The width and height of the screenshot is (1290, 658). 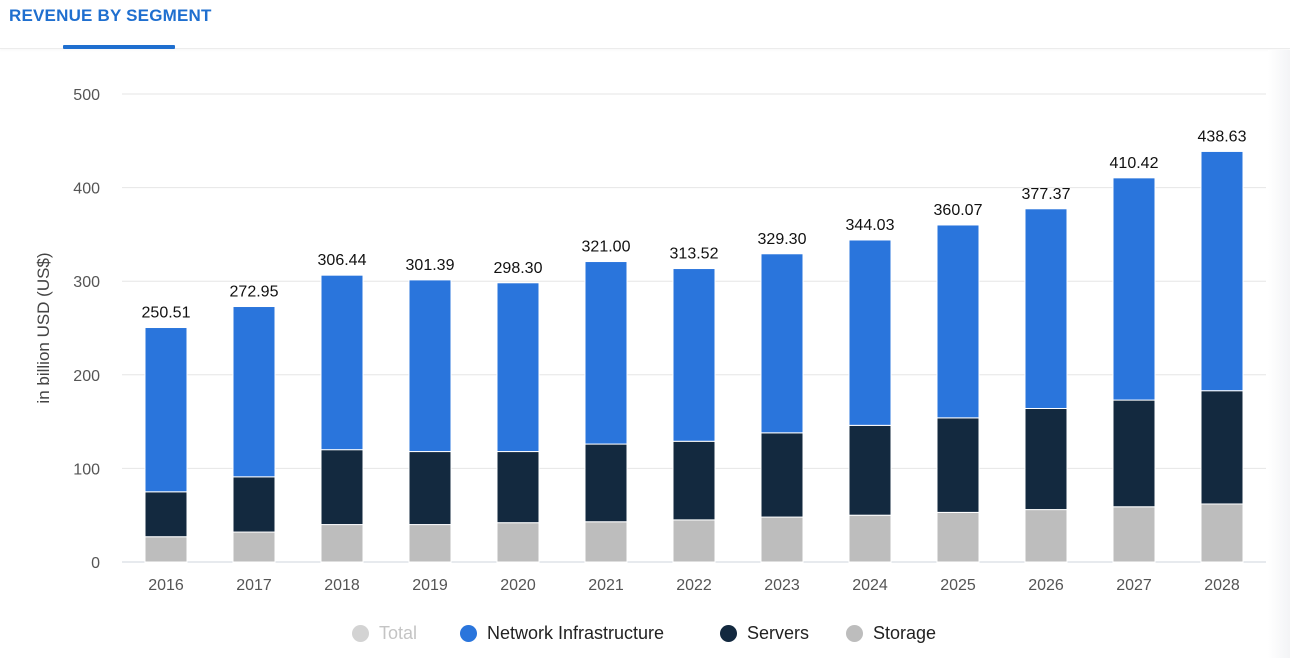 I want to click on bar-storage-2025, so click(x=958, y=537).